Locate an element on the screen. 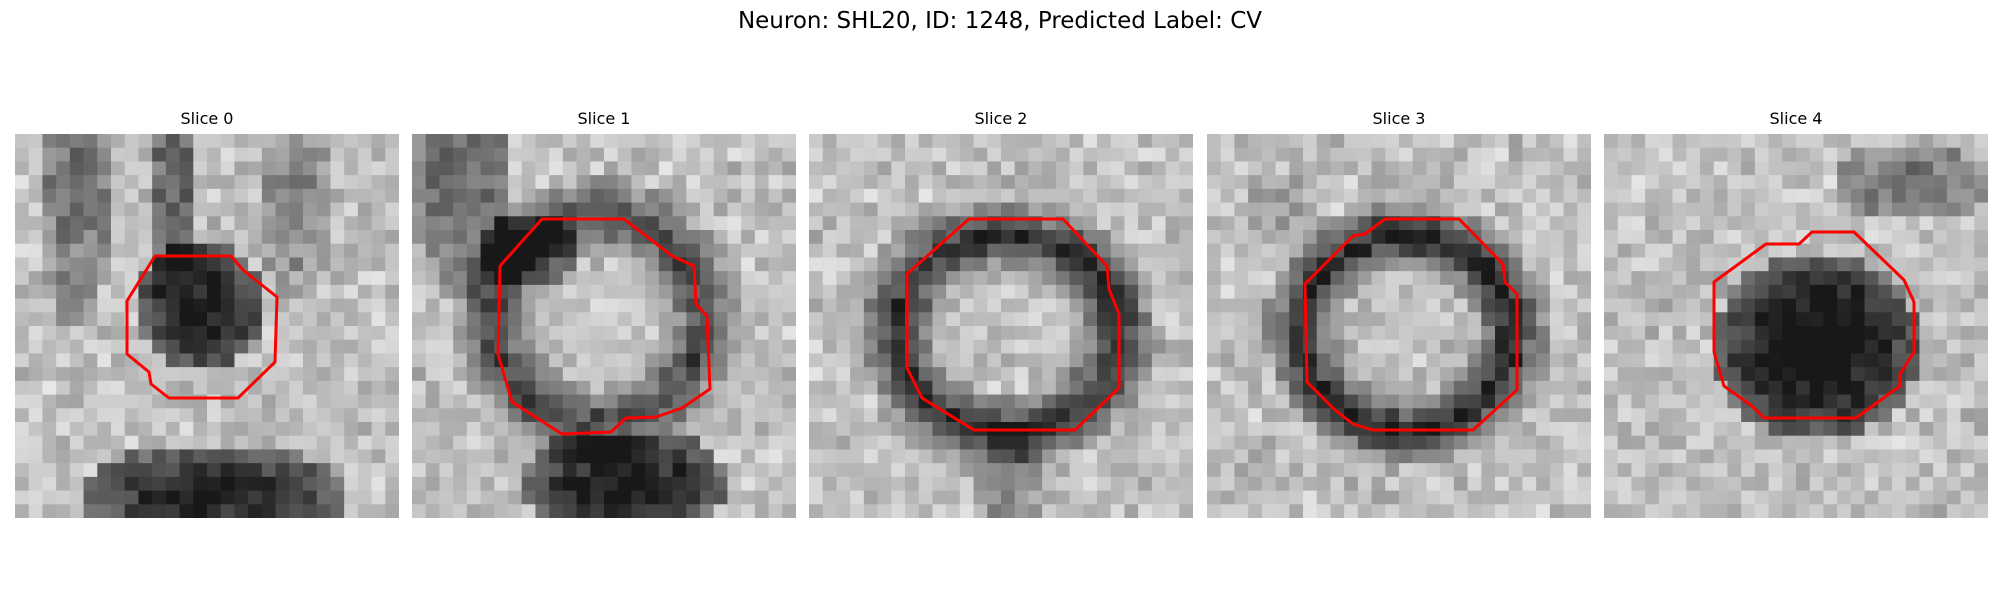 The image size is (2000, 600). slice-title-4: Slice 4 is located at coordinates (1796, 118).